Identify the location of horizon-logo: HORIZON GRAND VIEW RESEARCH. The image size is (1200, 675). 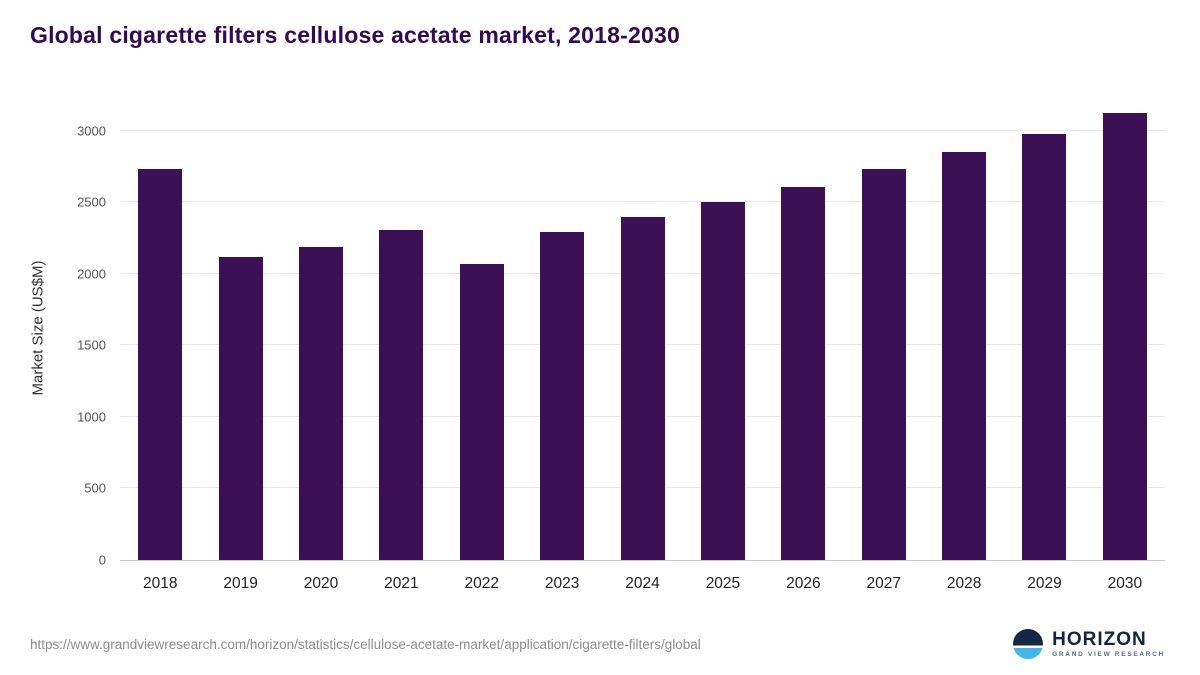
(1089, 644).